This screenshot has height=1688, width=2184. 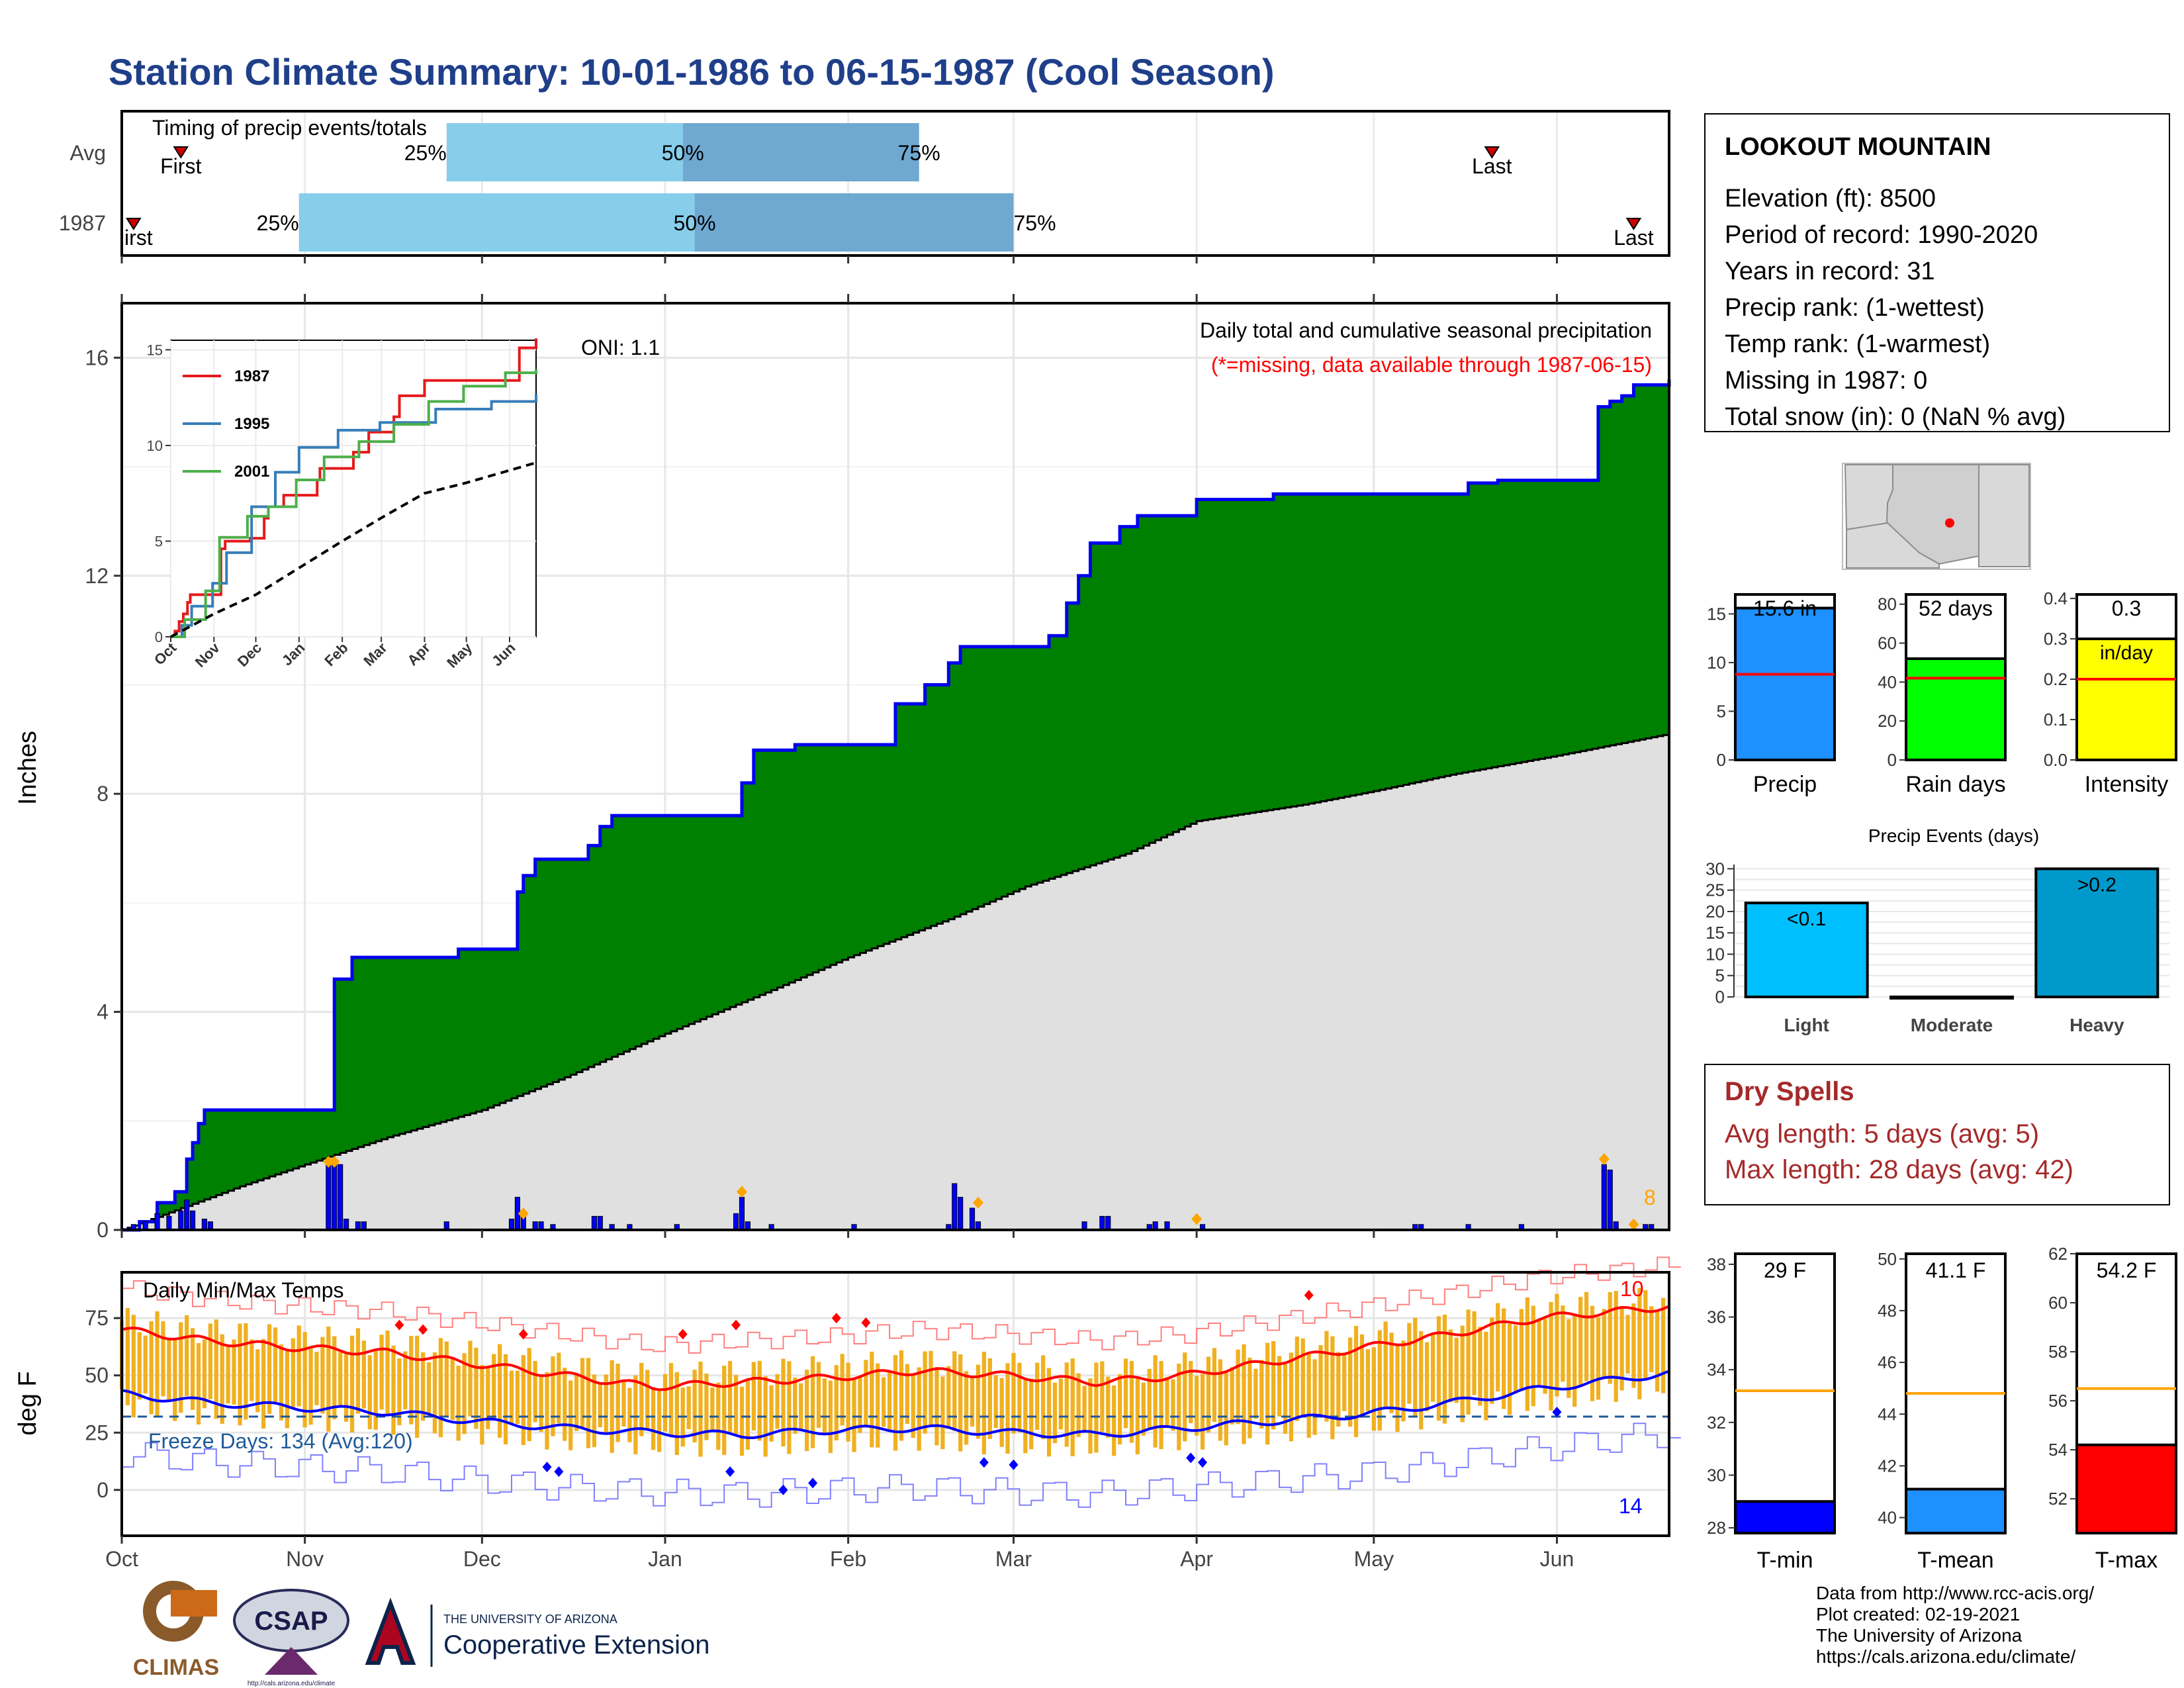 I want to click on mini-bar-value-label: 15.6 in, so click(x=1785, y=608).